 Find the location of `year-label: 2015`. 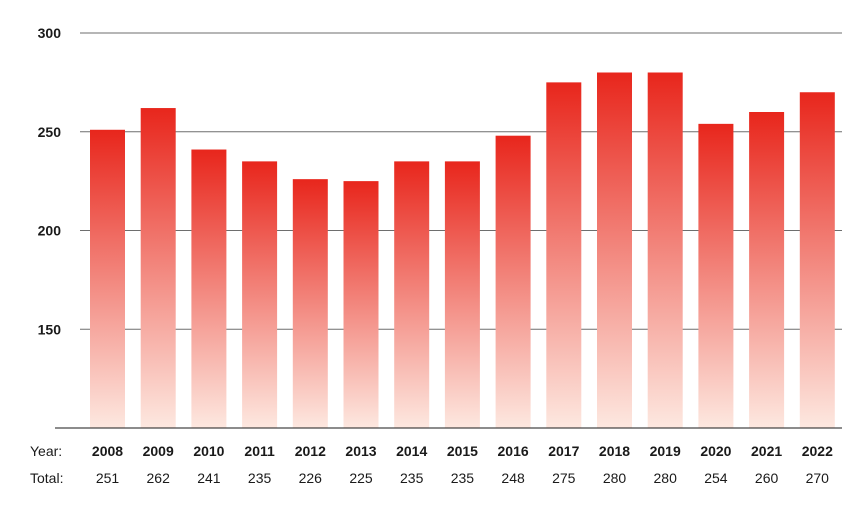

year-label: 2015 is located at coordinates (462, 451).